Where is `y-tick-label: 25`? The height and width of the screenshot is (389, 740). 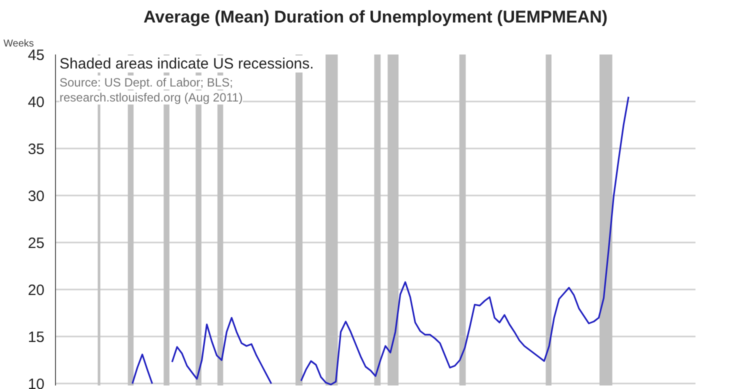 y-tick-label: 25 is located at coordinates (36, 243).